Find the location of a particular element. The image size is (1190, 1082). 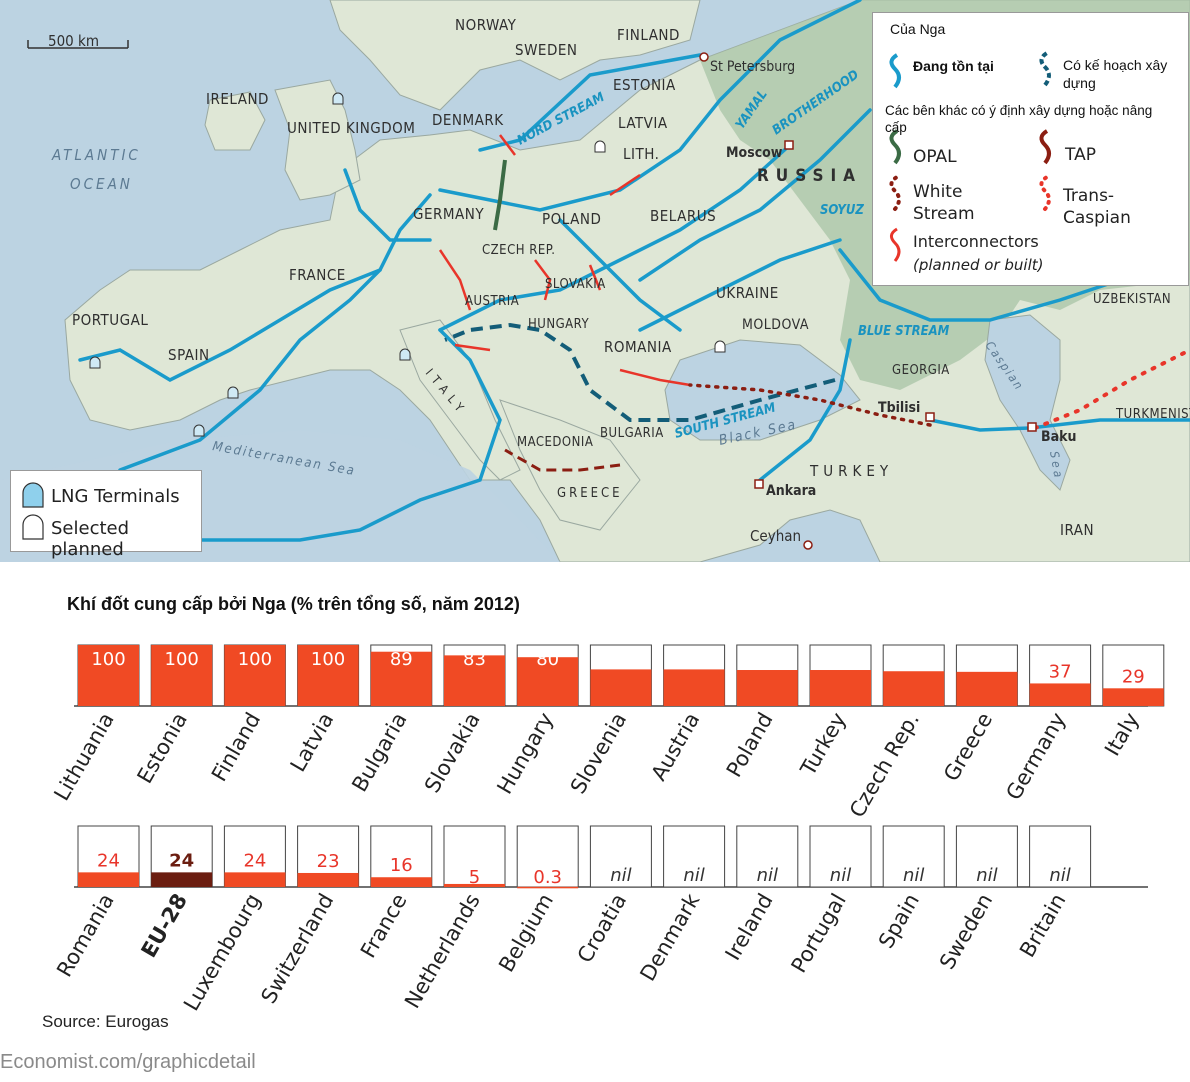

country-label: SLOVAKIA is located at coordinates (575, 284).